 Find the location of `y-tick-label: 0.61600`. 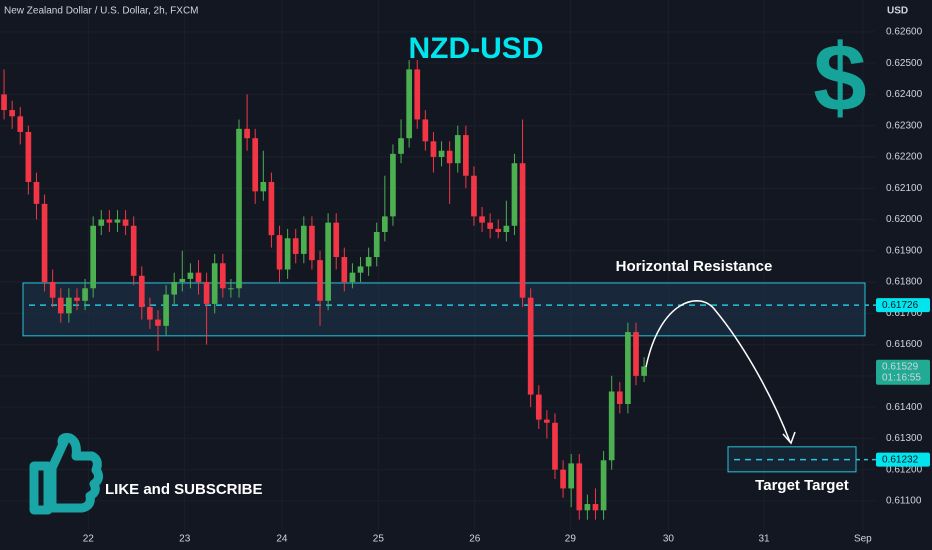

y-tick-label: 0.61600 is located at coordinates (904, 344).